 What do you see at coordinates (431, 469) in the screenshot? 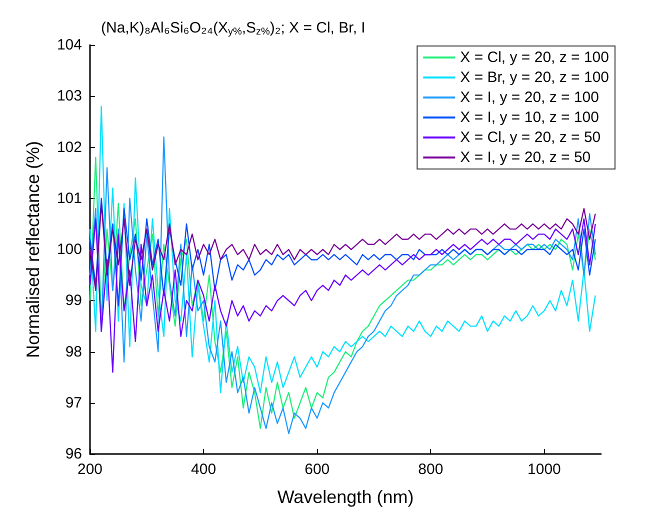
I see `x-tick-label: 800` at bounding box center [431, 469].